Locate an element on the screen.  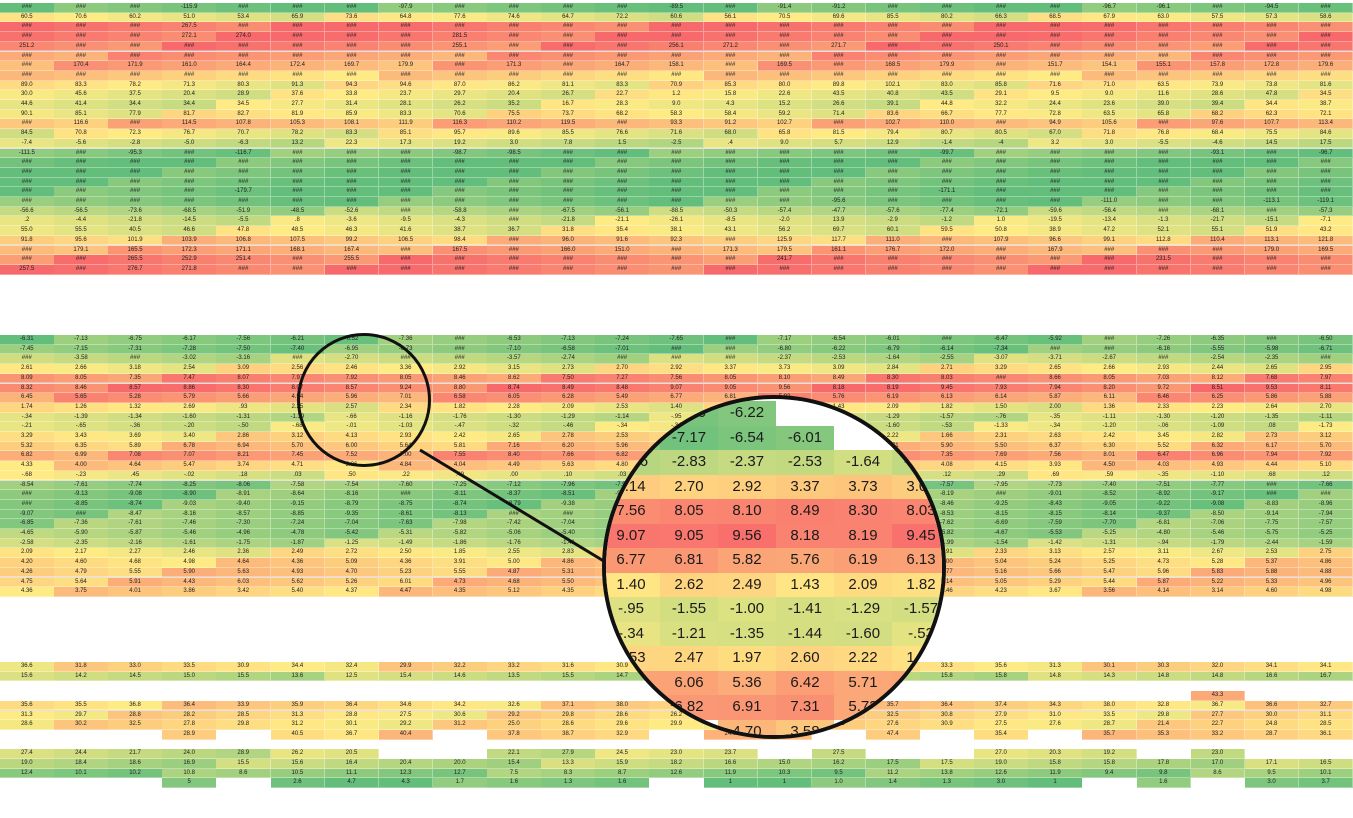
table-cell: 113.4 is located at coordinates (1325, 124).